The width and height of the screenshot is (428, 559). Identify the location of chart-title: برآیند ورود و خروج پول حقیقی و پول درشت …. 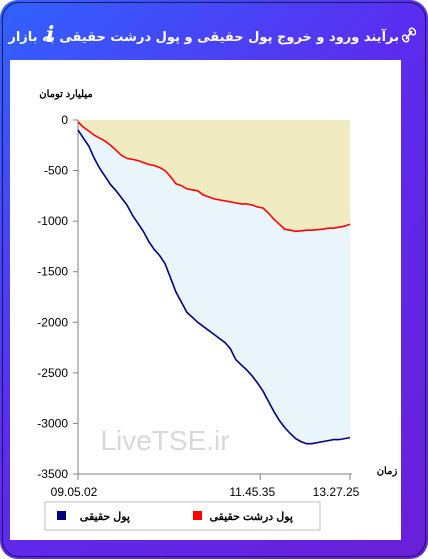
(203, 37).